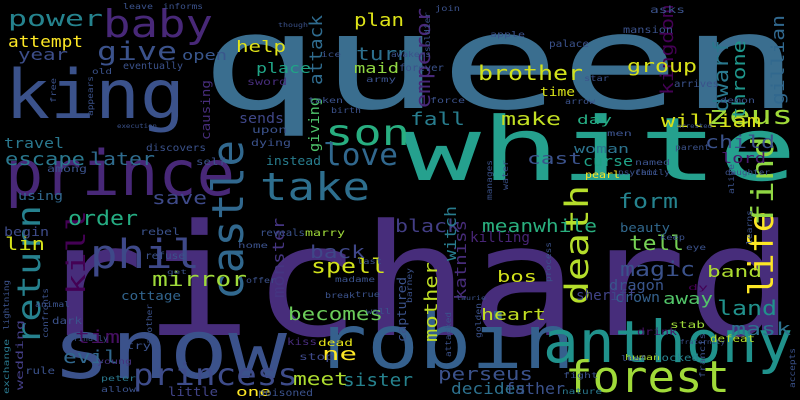 This screenshot has height=400, width=800. Describe the element at coordinates (702, 342) in the screenshot. I see `word-fraternity: fraternity` at that location.